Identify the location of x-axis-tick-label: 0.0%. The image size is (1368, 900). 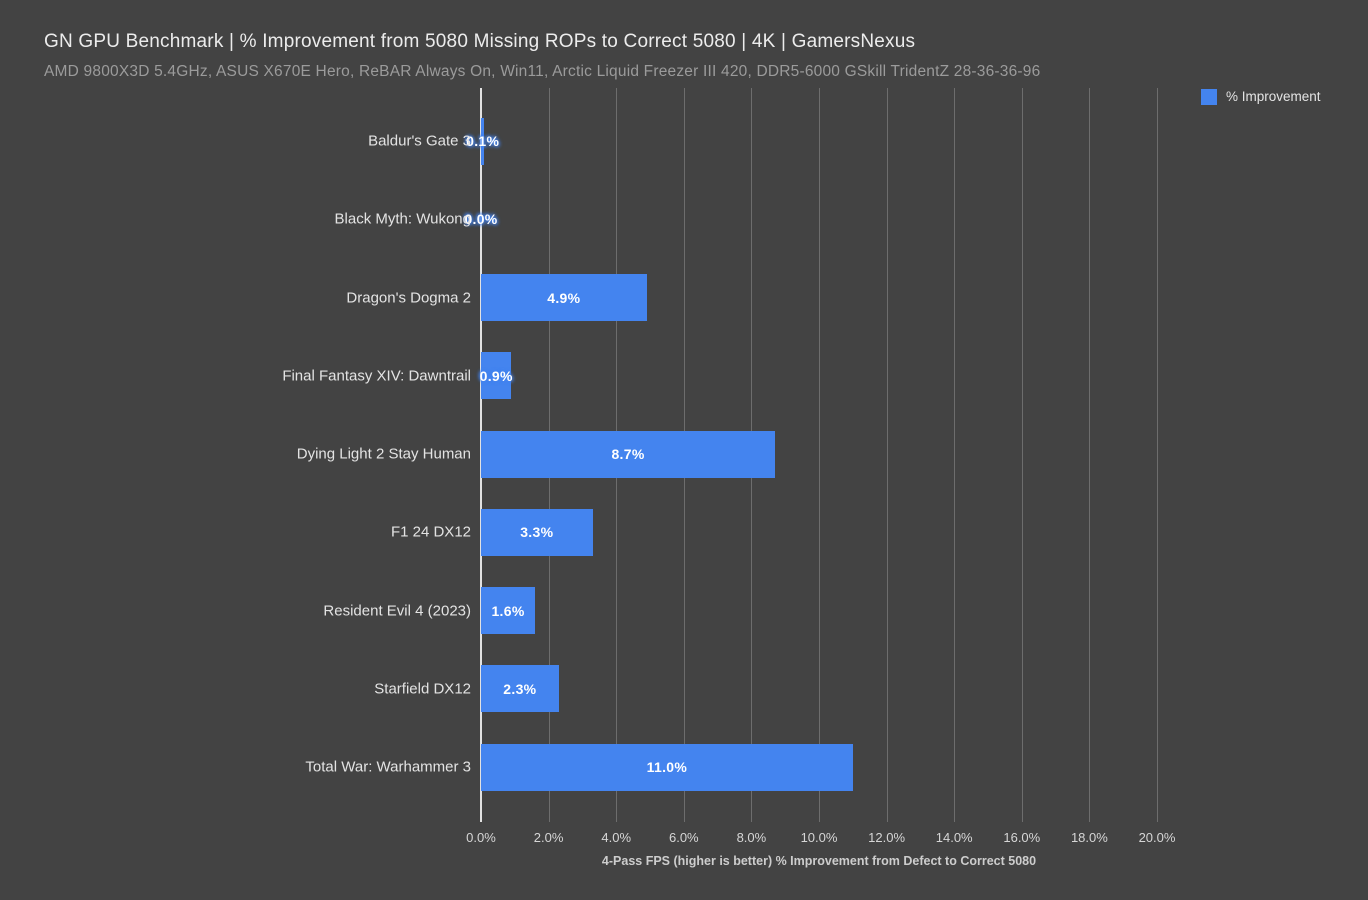
(481, 837).